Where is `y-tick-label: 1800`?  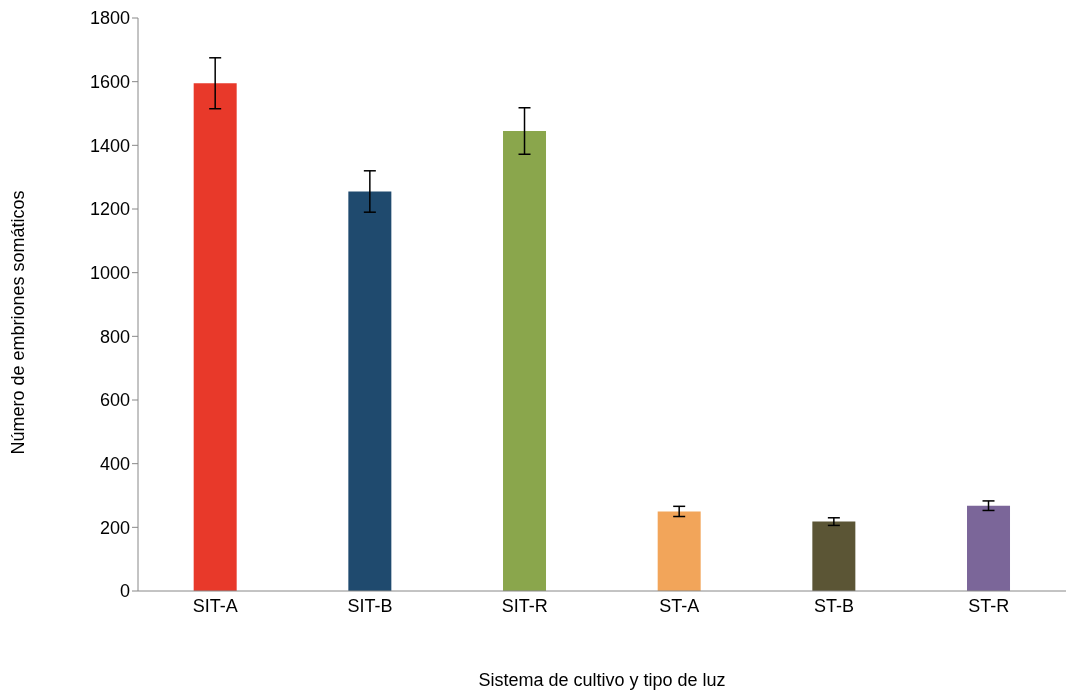 y-tick-label: 1800 is located at coordinates (109, 18).